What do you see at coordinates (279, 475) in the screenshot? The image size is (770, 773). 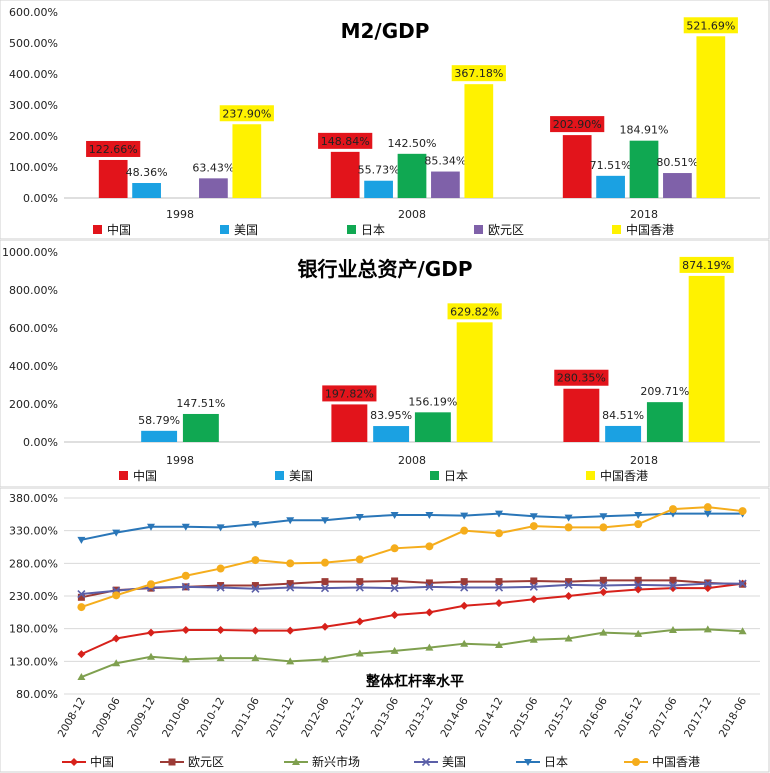 I see `legend-swatch-usa` at bounding box center [279, 475].